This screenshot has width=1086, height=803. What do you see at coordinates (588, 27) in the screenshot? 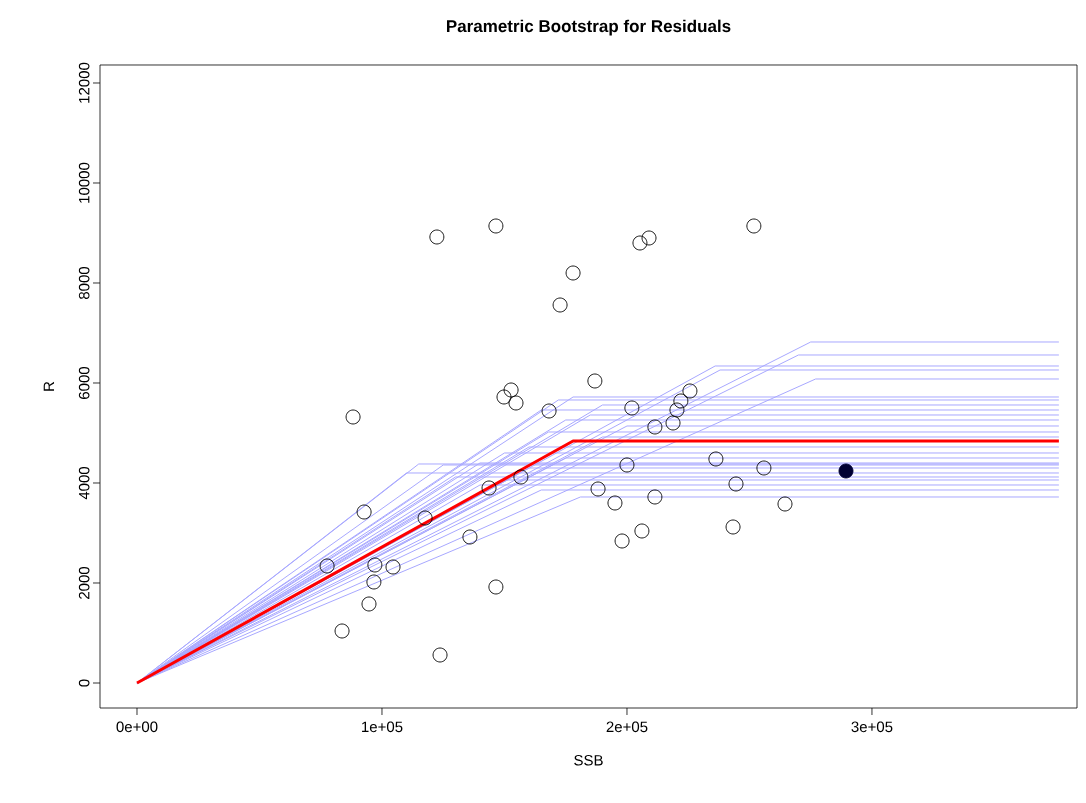
I see `chart-title: Parametric Bootstrap for Residuals` at bounding box center [588, 27].